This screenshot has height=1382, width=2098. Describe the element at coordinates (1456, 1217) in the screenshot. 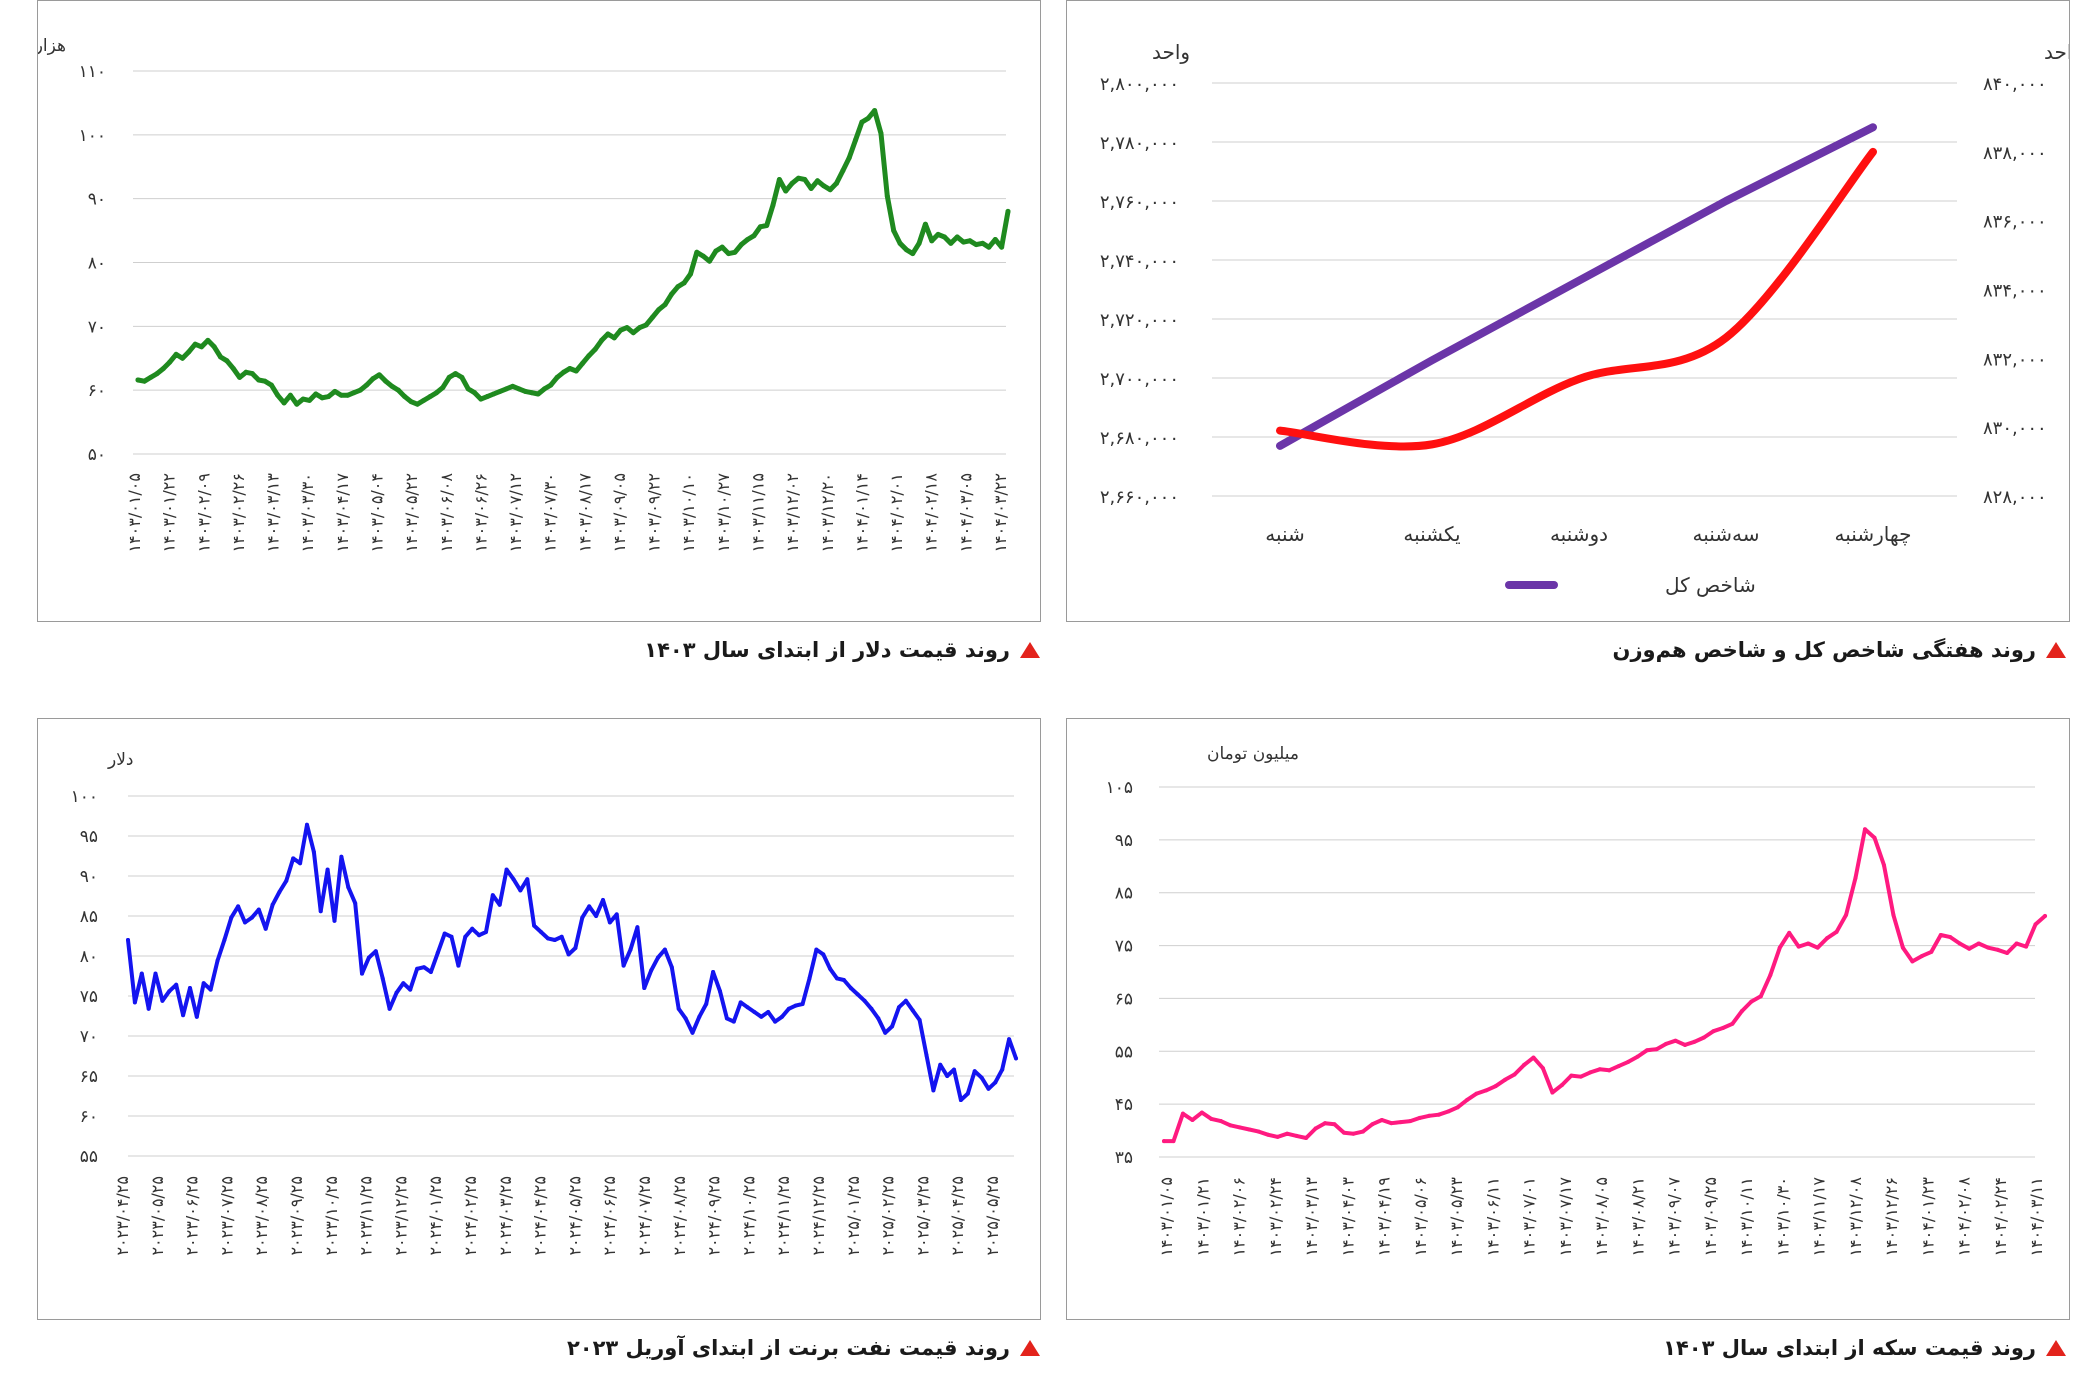

I see `x-tick-label: ۱۴۰۳/۰۵/۲۳` at that location.